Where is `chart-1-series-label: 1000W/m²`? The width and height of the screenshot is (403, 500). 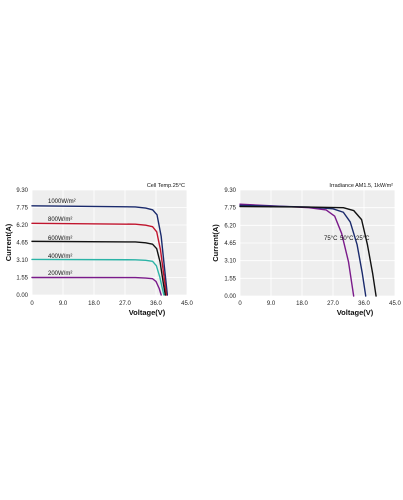
chart-1-series-label: 1000W/m² is located at coordinates (62, 202).